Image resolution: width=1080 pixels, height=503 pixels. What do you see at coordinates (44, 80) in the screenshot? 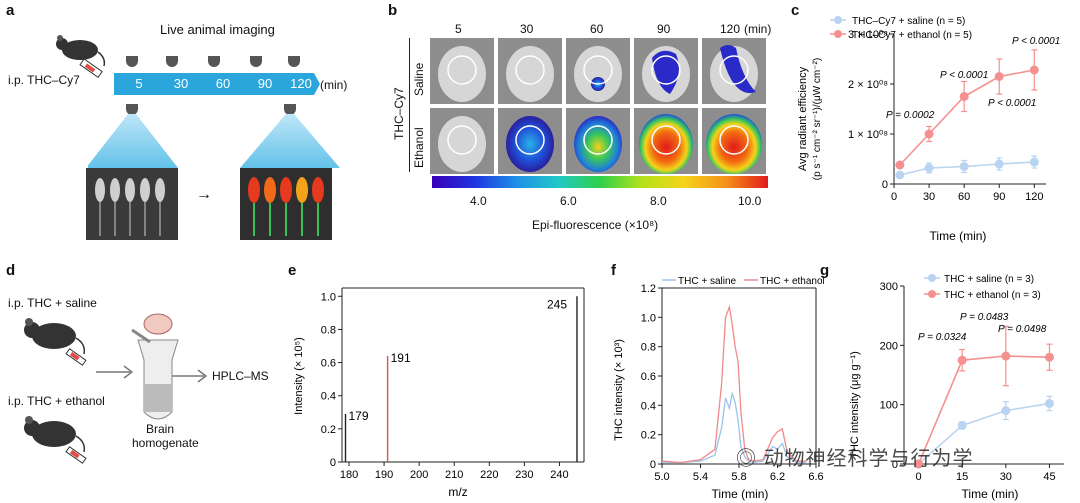
I see `panel-a-route: i.p. THC–Cy7` at bounding box center [44, 80].